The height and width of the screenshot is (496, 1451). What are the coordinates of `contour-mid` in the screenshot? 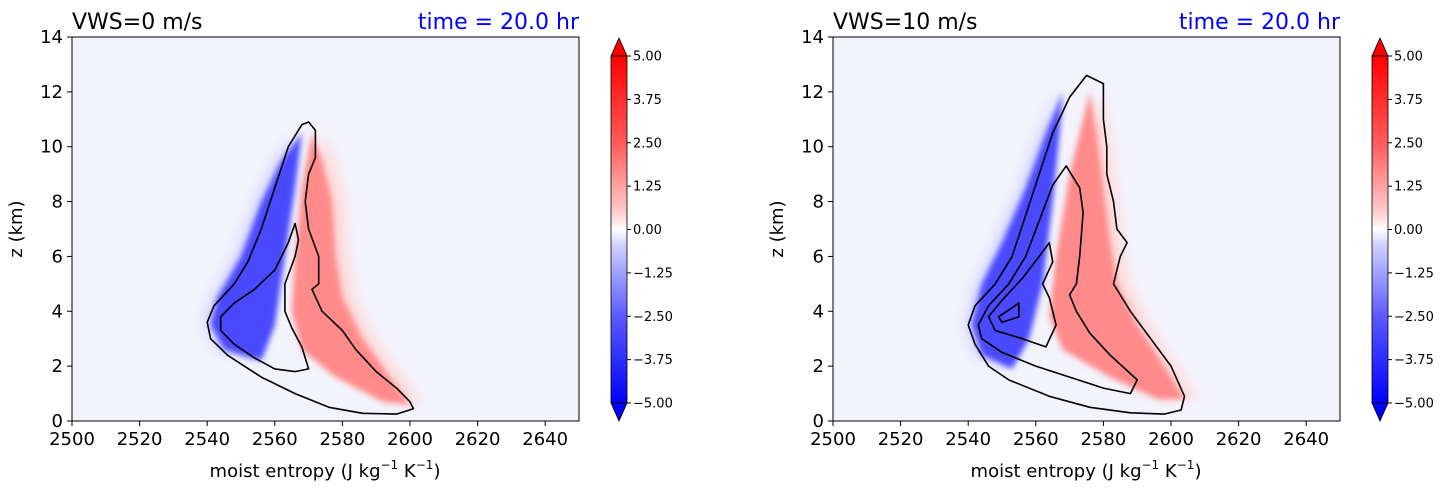 It's located at (1057, 280).